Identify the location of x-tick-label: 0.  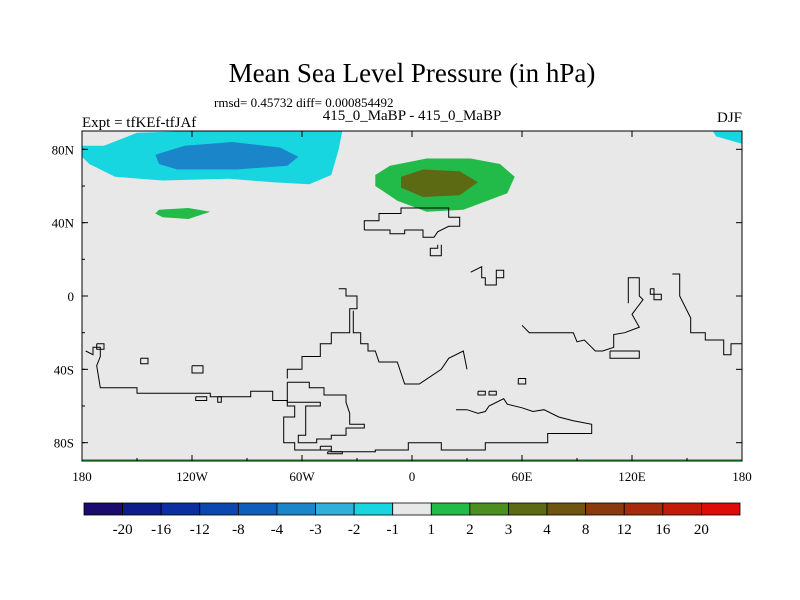
(412, 476).